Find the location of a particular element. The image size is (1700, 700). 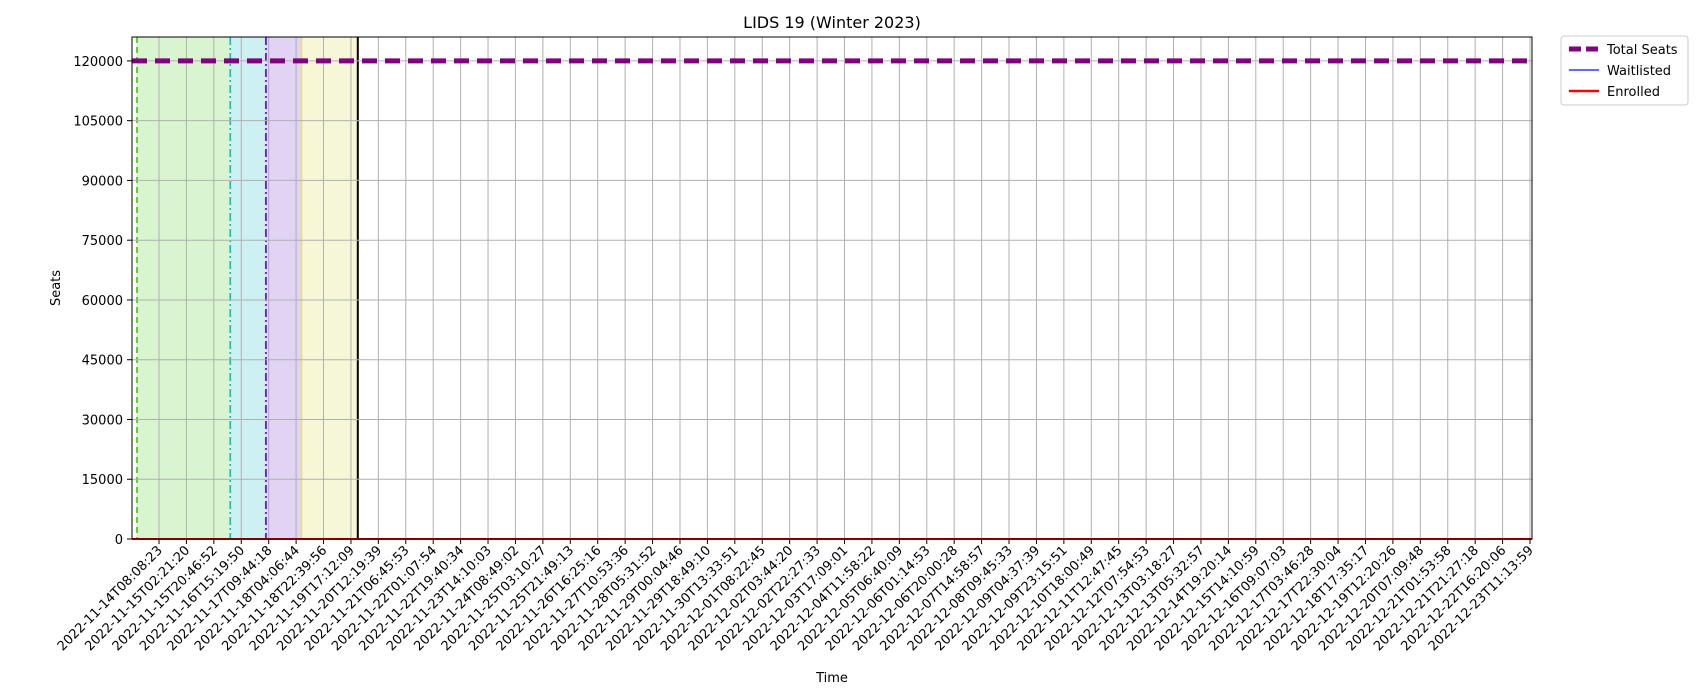

y-tick-label: 0 is located at coordinates (119, 540).